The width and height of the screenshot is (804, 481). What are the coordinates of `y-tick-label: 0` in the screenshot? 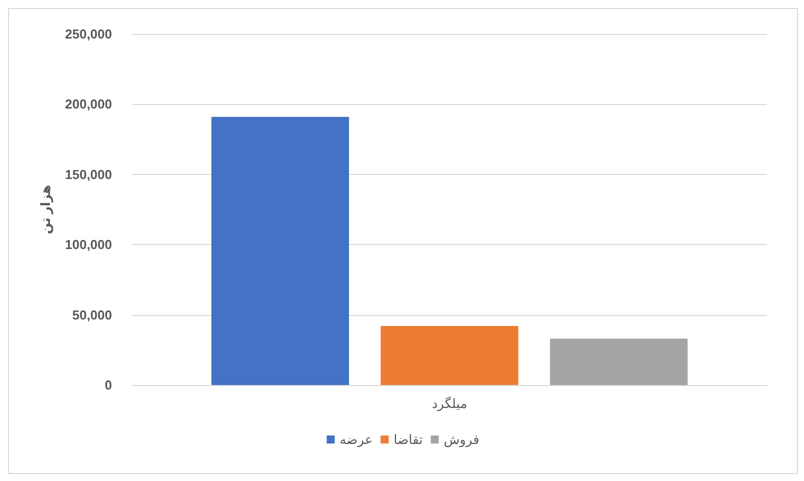 It's located at (108, 385).